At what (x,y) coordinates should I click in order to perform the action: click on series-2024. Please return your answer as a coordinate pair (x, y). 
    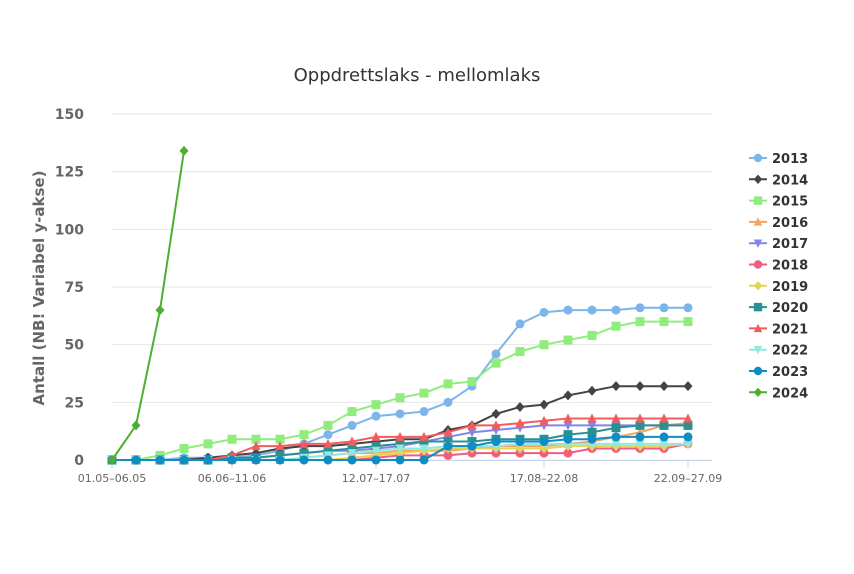
    Looking at the image, I should click on (148, 305).